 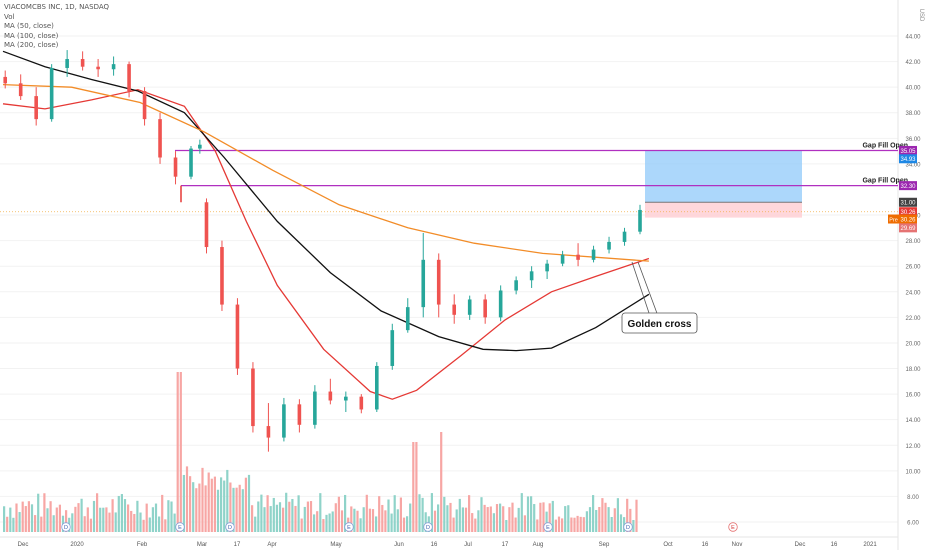 I want to click on x-tick-label: Sep, so click(x=604, y=545).